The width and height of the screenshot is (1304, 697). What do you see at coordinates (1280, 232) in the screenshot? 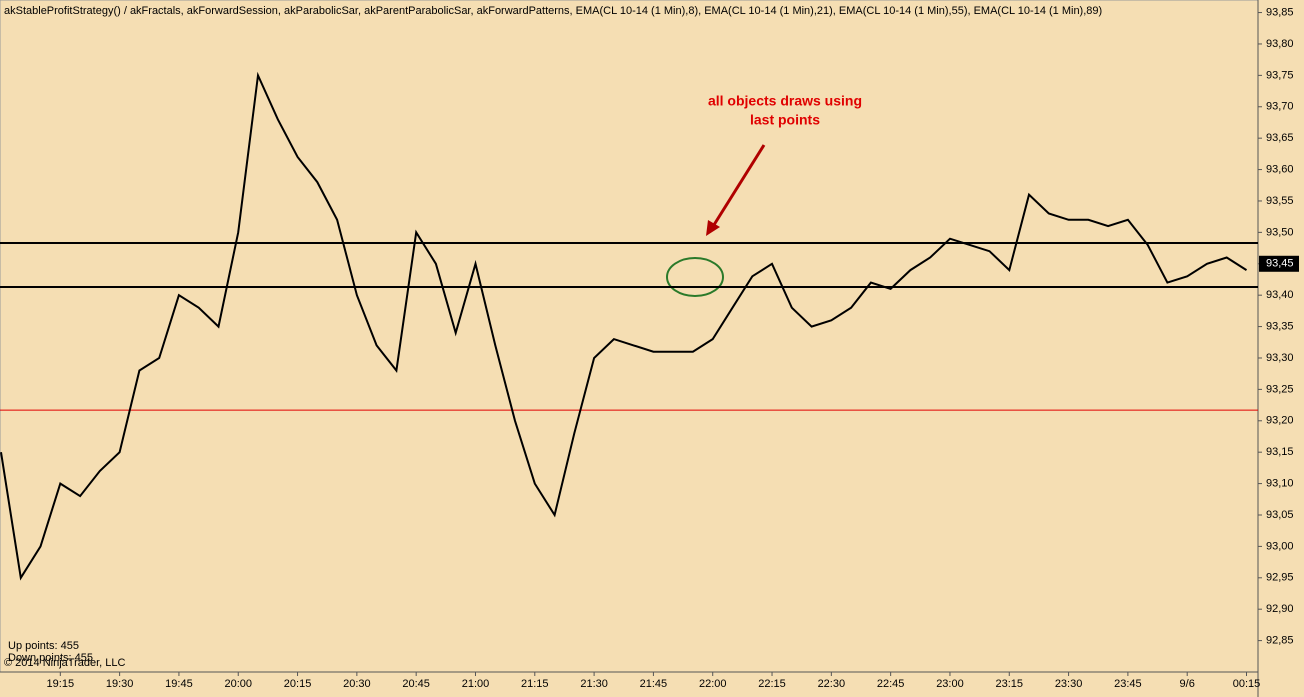
I see `y-tick-label: 93,50` at bounding box center [1280, 232].